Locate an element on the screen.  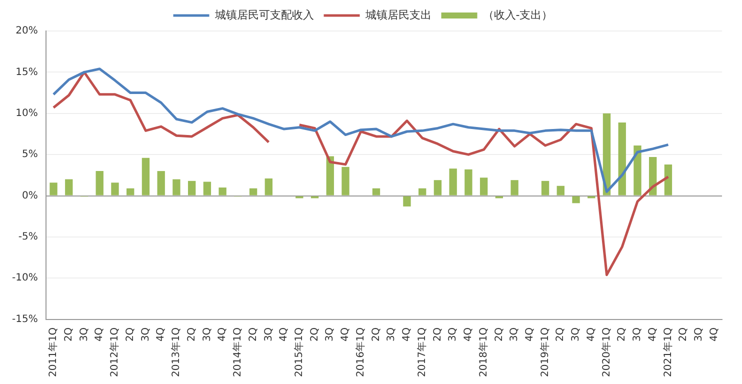
x-tick-label: 2017年1Q is located at coordinates (422, 352).